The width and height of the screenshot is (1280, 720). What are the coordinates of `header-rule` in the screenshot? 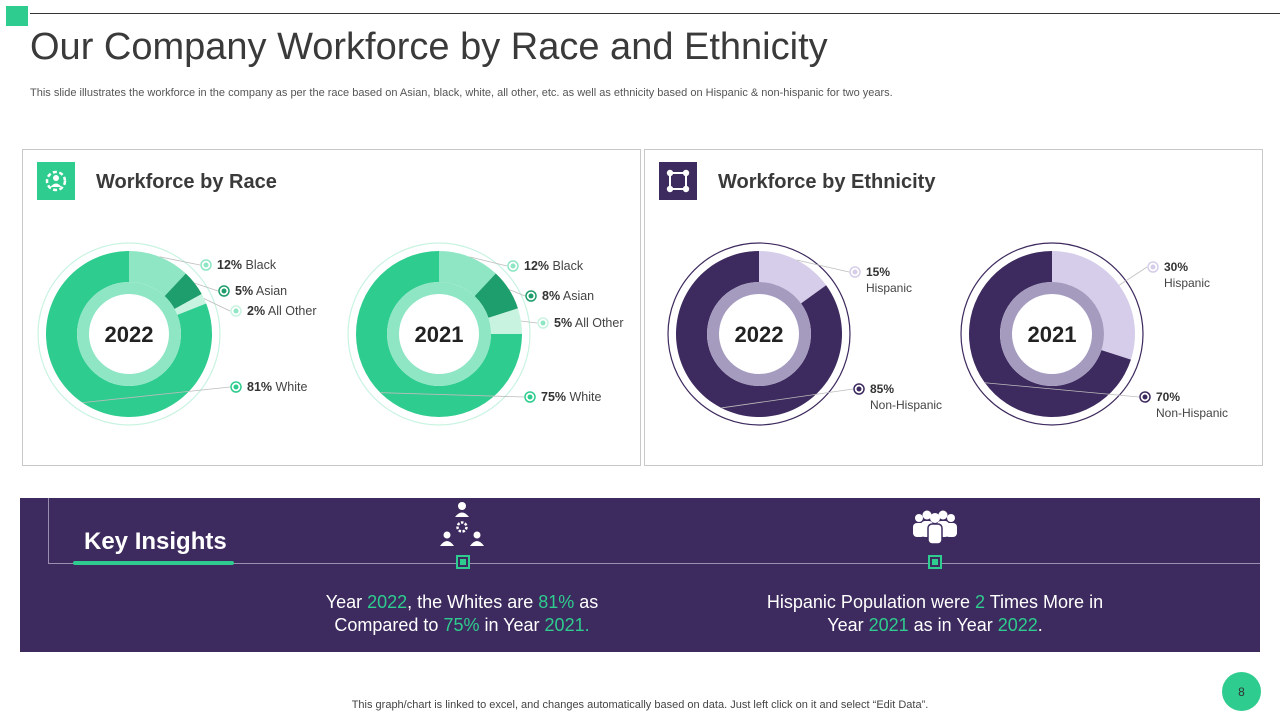 It's located at (655, 13).